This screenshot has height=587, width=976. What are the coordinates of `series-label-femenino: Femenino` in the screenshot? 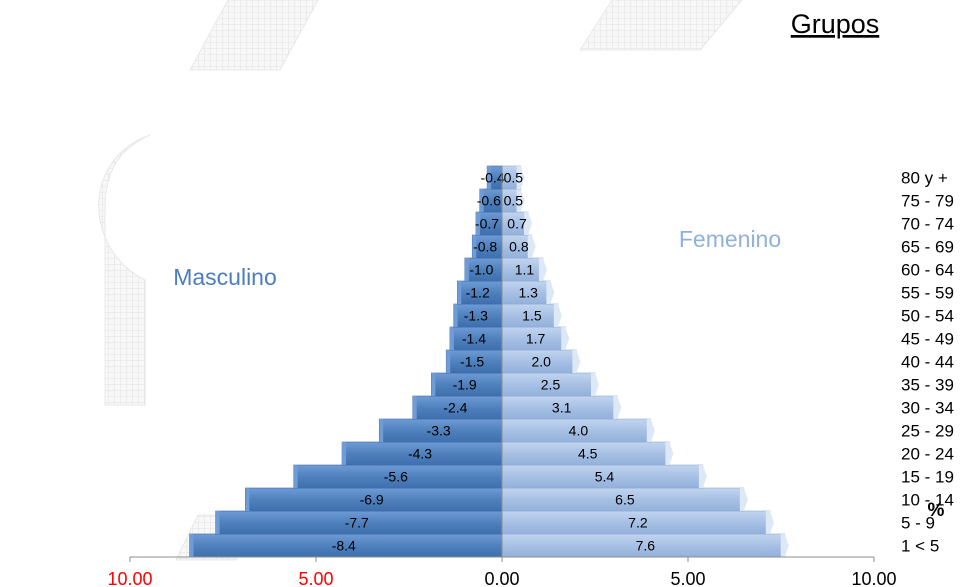 It's located at (730, 239).